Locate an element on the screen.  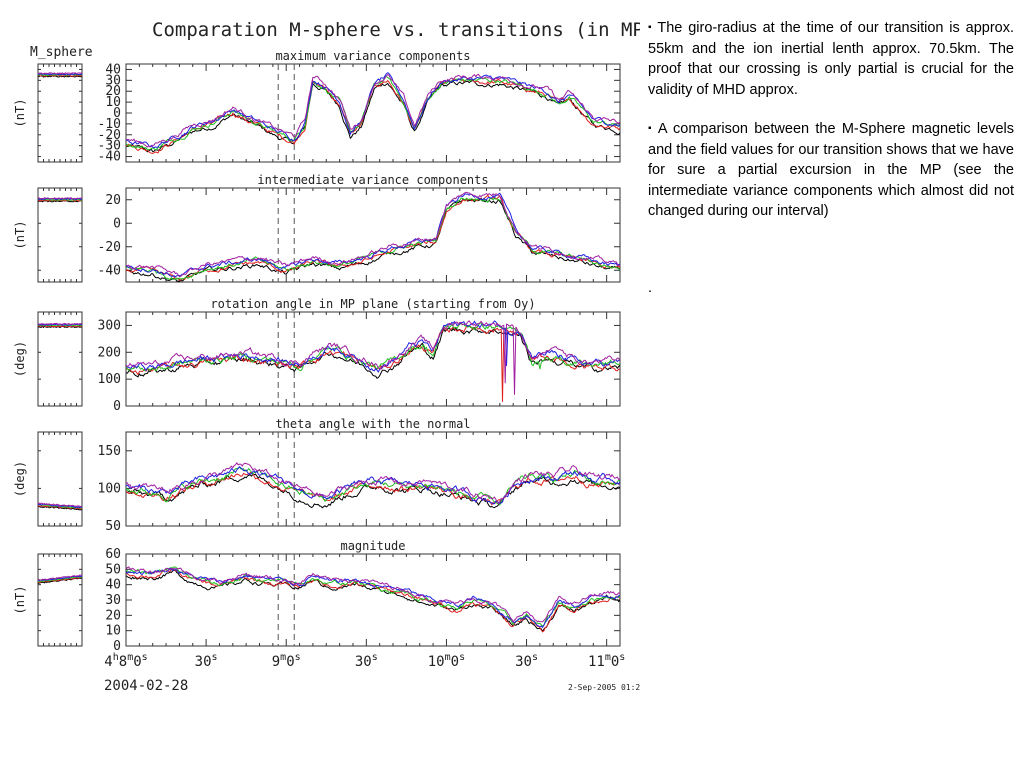
y-tick-label: 40 is located at coordinates (113, 585).